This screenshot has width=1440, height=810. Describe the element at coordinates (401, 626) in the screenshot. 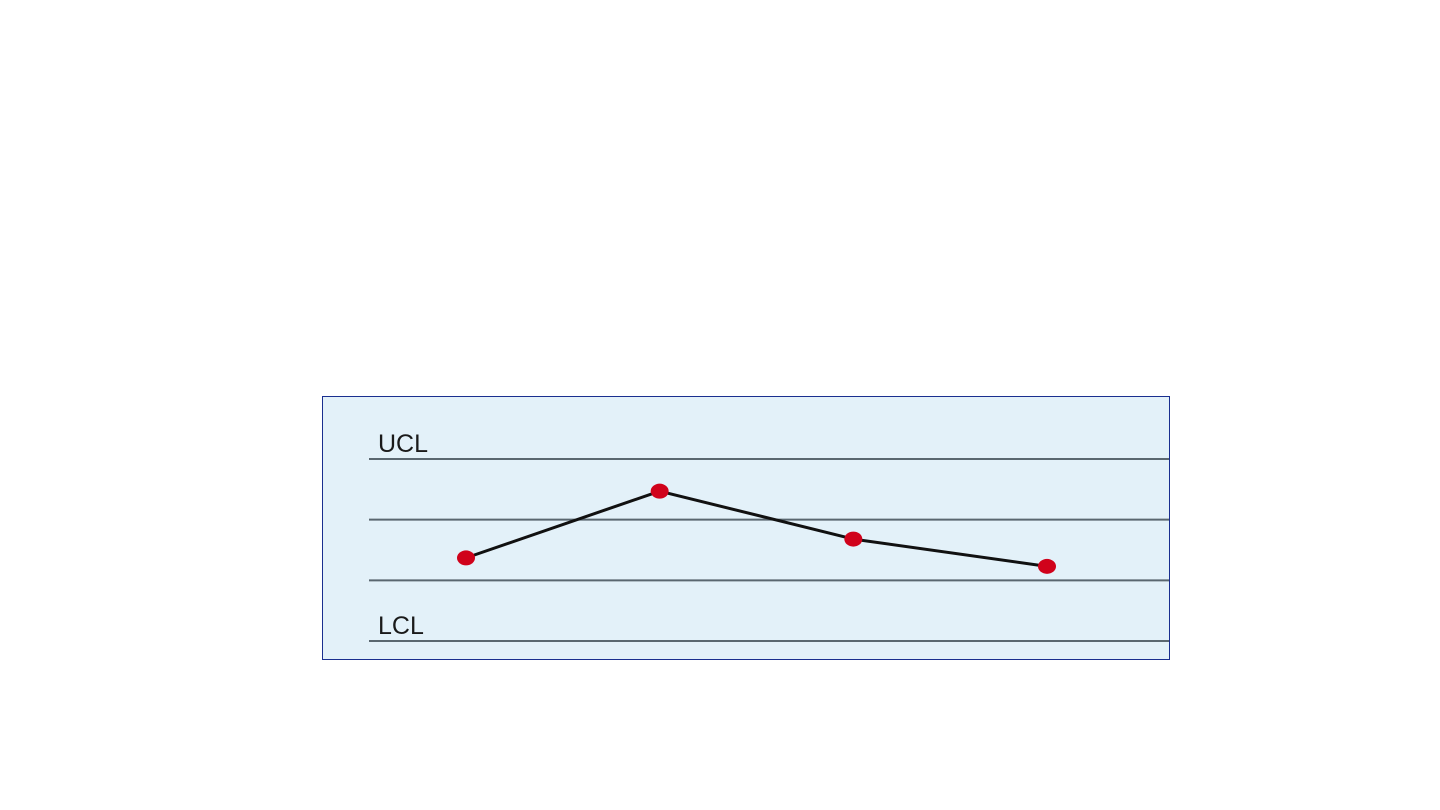

I see `lcl-label: LCL` at that location.